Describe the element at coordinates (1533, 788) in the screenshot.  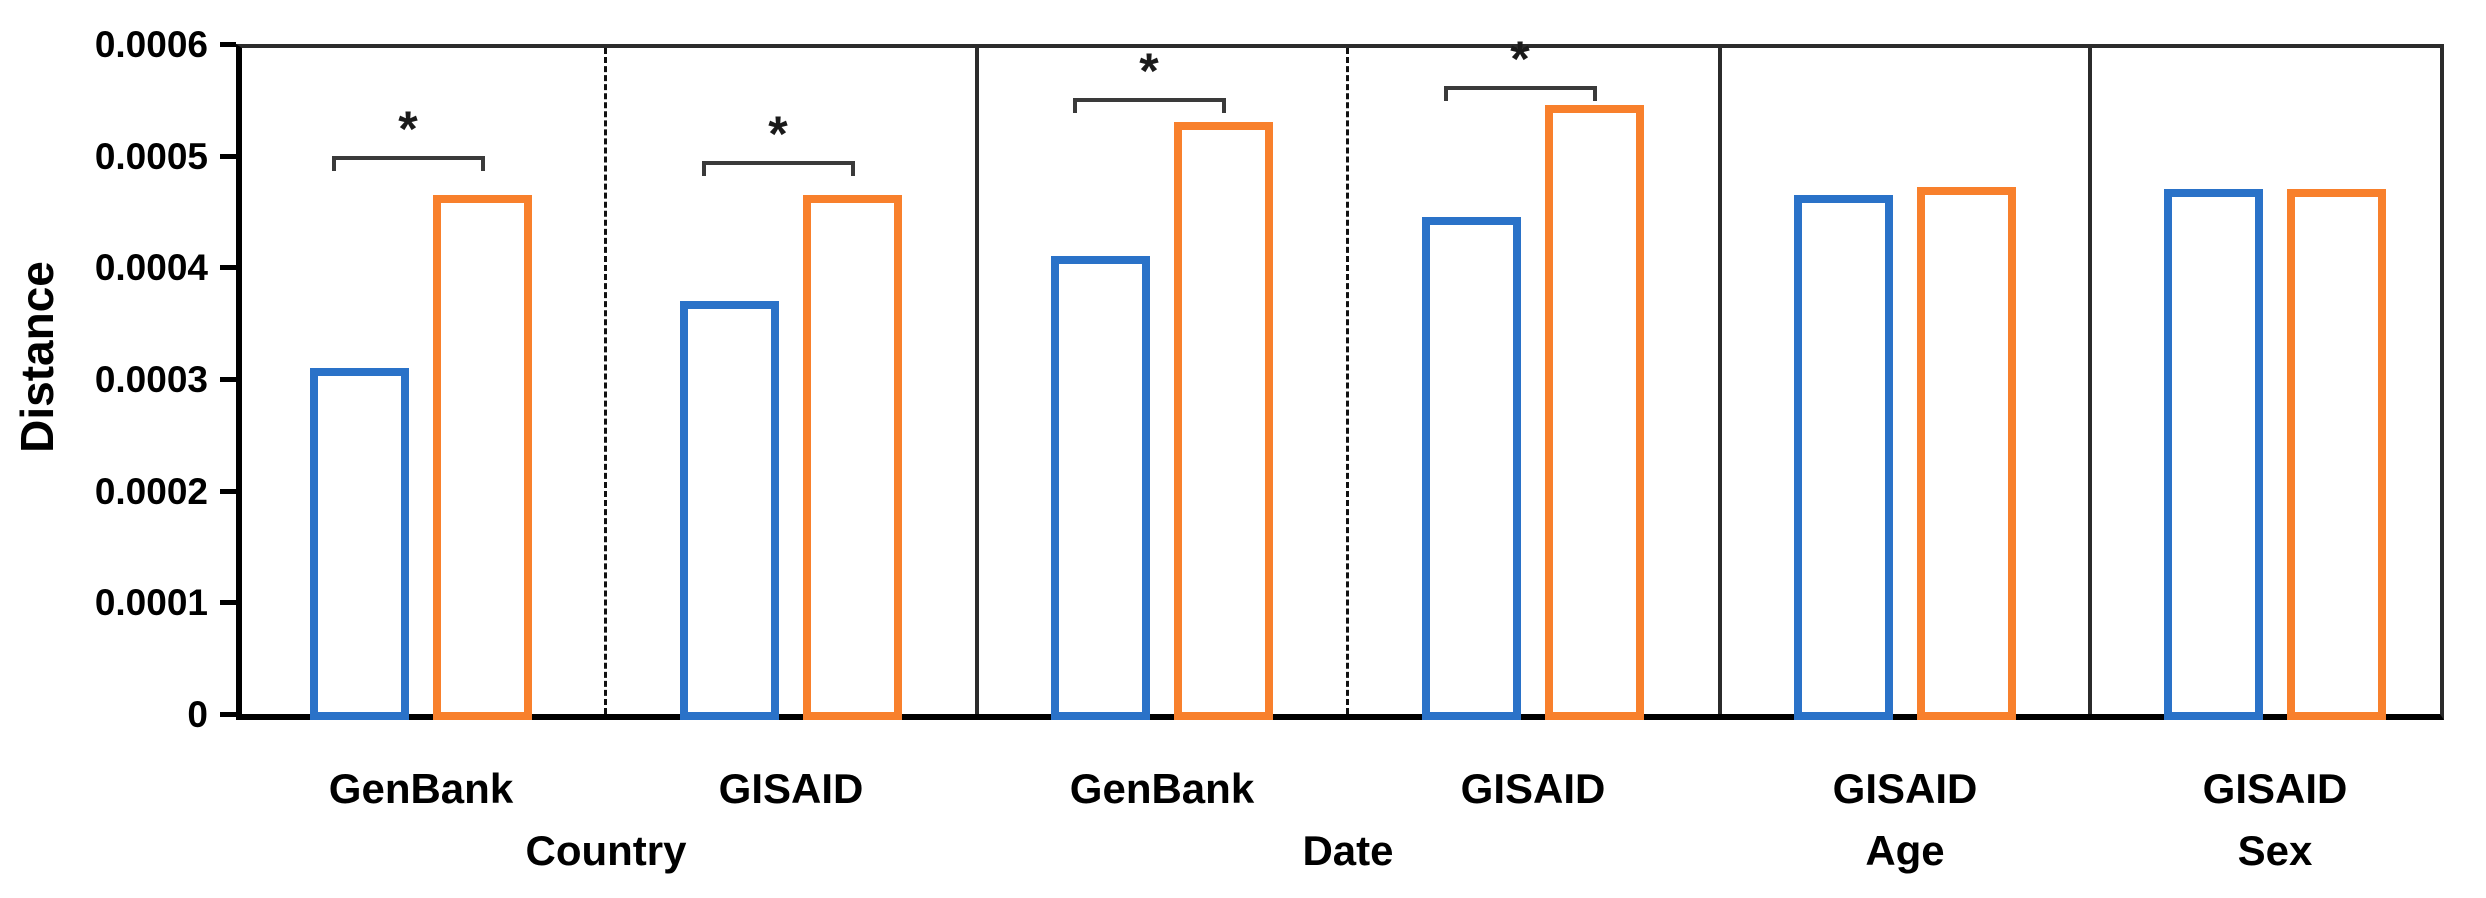
I see `x-label-gisaid-3: GISAID` at that location.